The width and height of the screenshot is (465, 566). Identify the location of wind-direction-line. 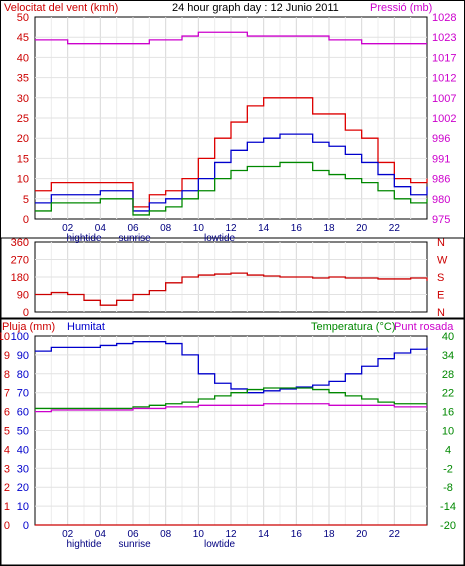
(231, 289).